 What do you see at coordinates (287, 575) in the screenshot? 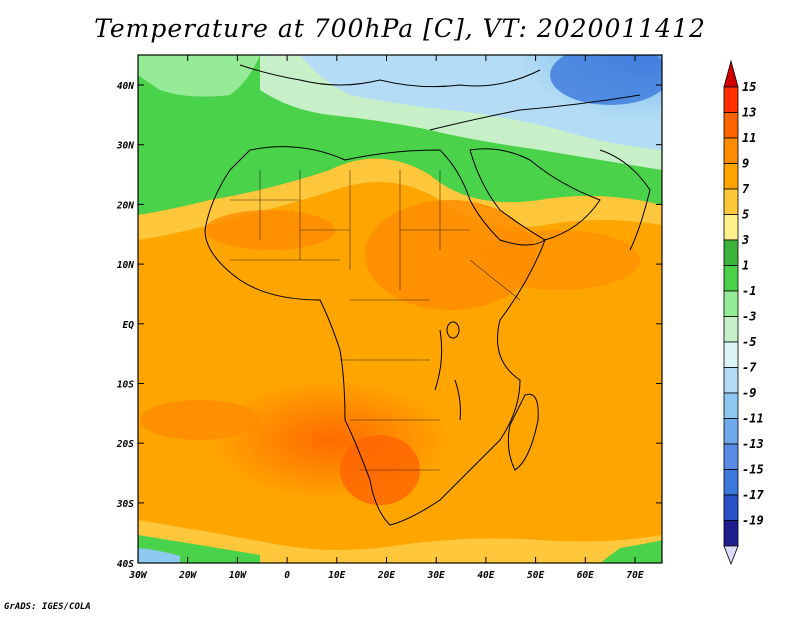
I see `lon-tick-label: 0` at bounding box center [287, 575].